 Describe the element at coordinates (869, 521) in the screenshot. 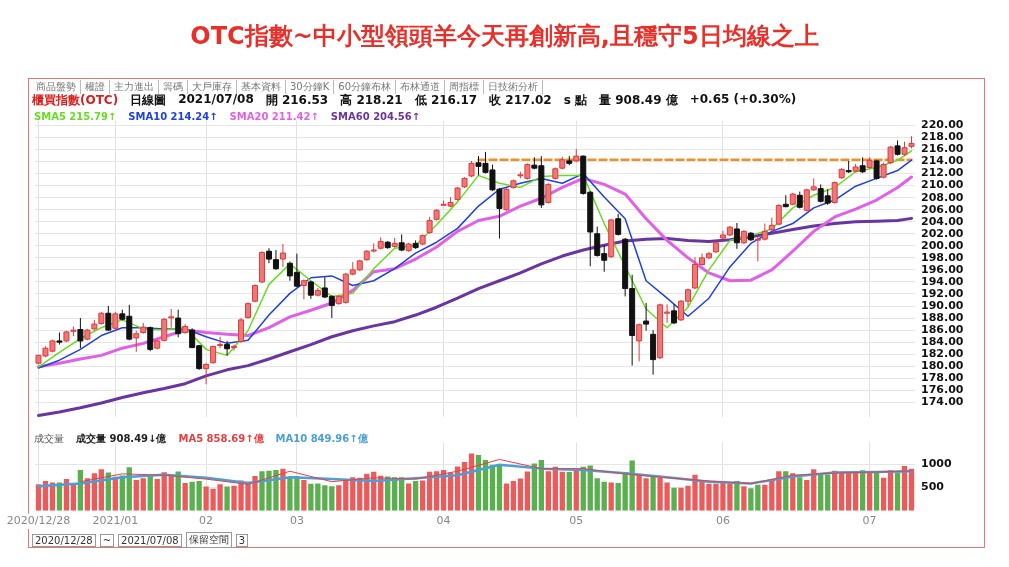

I see `x-tick-label: 07` at that location.